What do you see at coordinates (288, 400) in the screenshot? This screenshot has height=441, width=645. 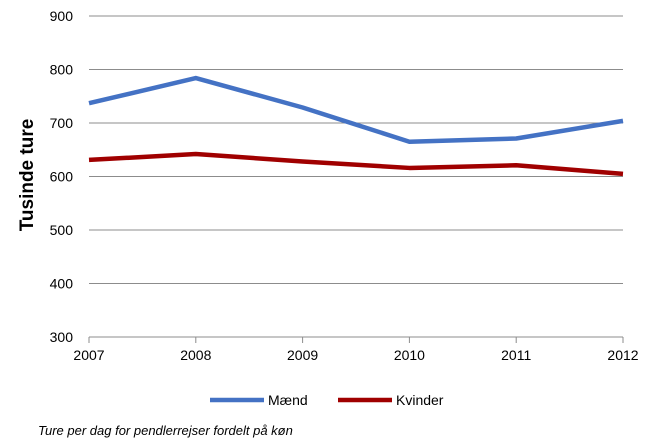 I see `legend-label-mænd: Mænd` at bounding box center [288, 400].